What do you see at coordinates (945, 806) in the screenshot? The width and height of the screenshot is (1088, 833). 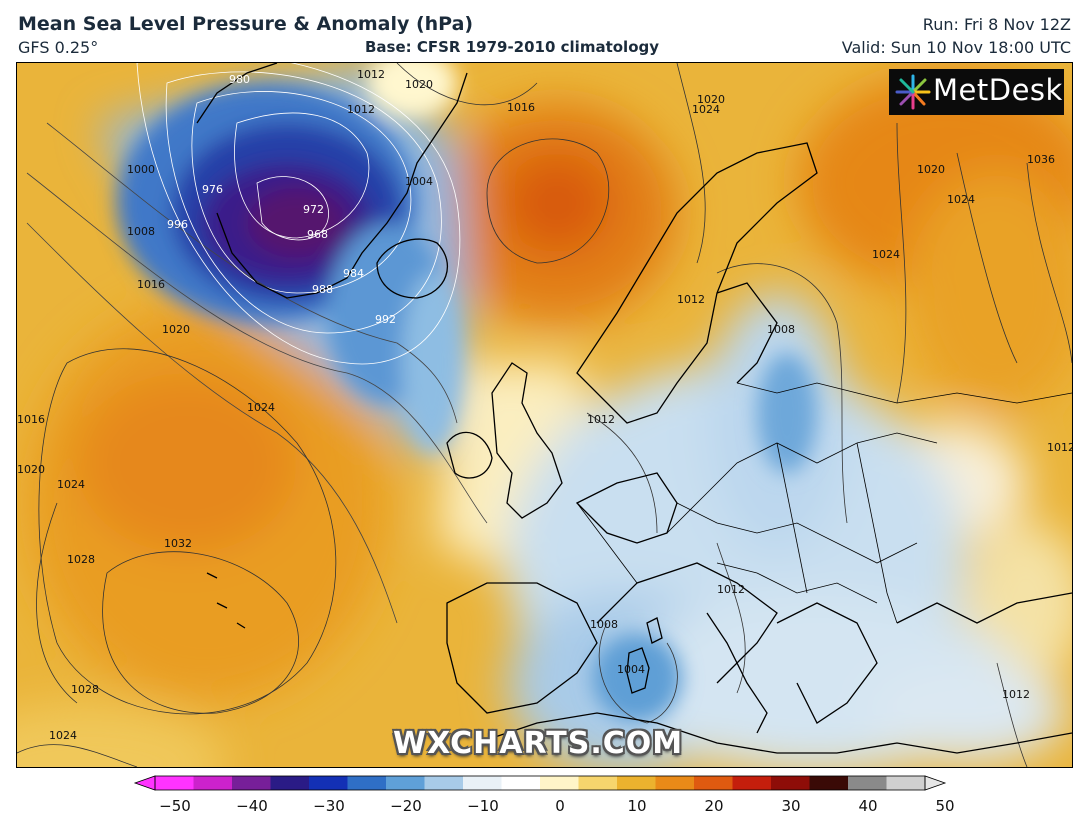 I see `colorbar-tick-label: 50` at bounding box center [945, 806].